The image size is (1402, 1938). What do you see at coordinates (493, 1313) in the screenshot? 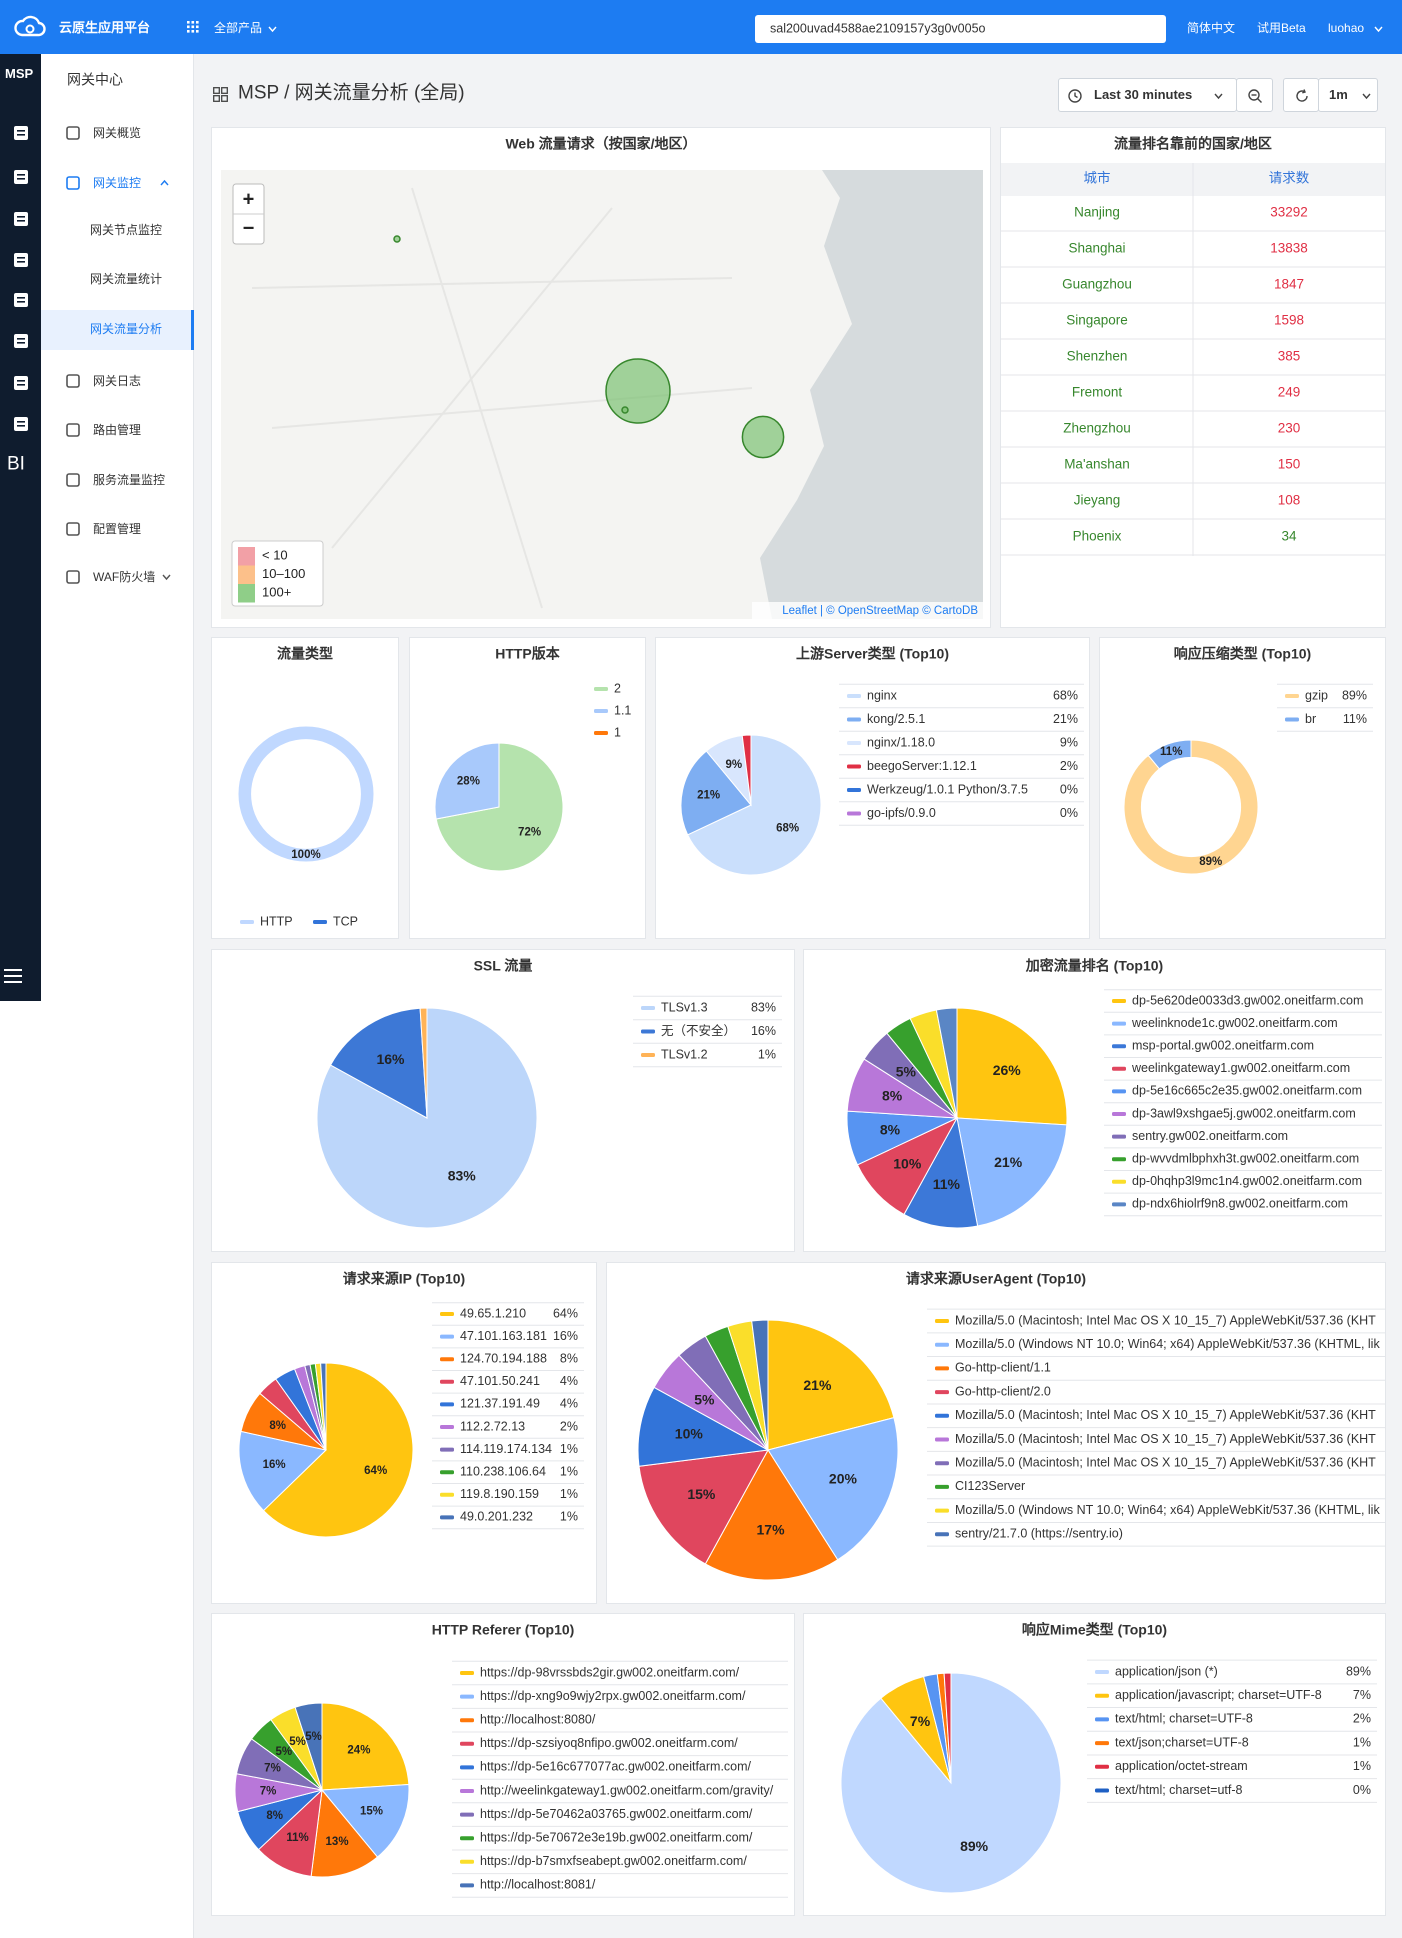
I see `legend-label: 49.65.1.210` at bounding box center [493, 1313].